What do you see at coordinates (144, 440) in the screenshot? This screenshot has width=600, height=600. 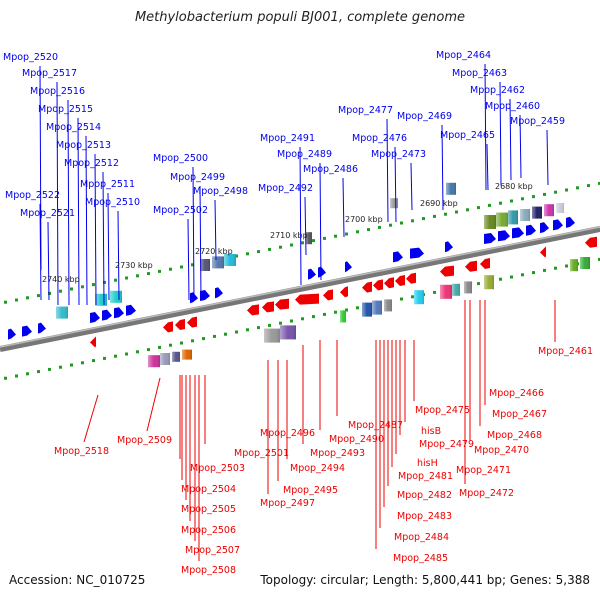 I see `gene-label: Mpop_2509` at bounding box center [144, 440].